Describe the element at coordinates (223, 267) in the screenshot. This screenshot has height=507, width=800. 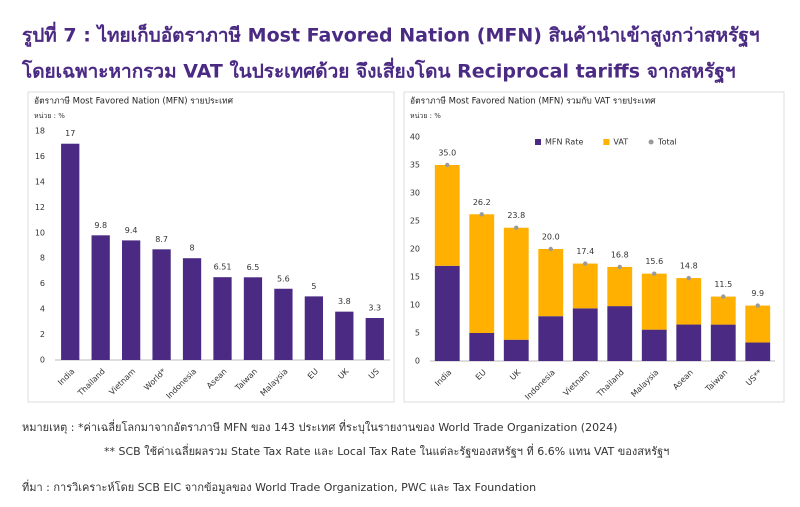
I see `value-label: 6.51` at that location.